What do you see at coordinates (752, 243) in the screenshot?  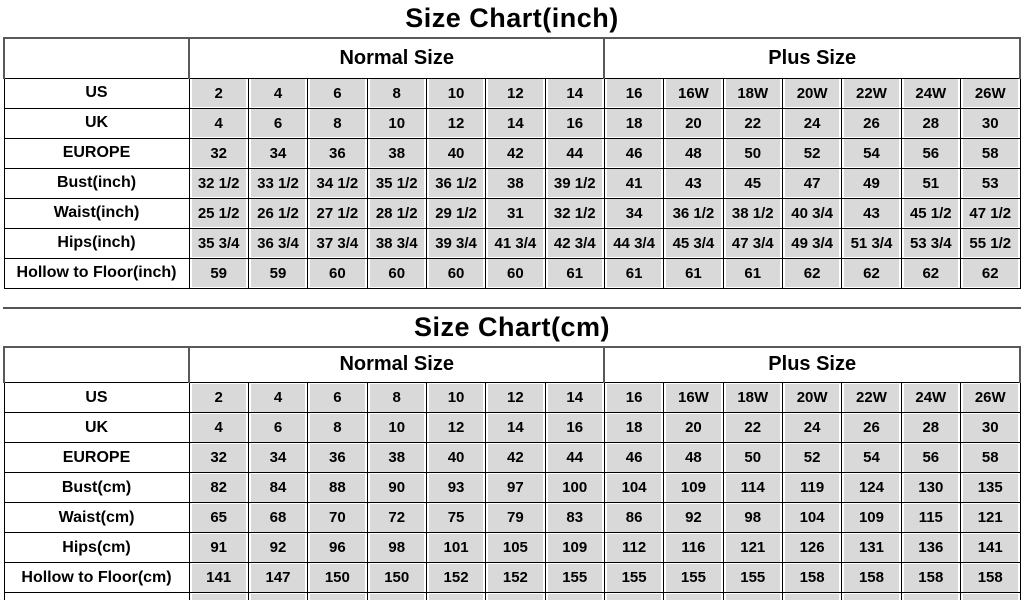 I see `size-cell: 47 3/4` at bounding box center [752, 243].